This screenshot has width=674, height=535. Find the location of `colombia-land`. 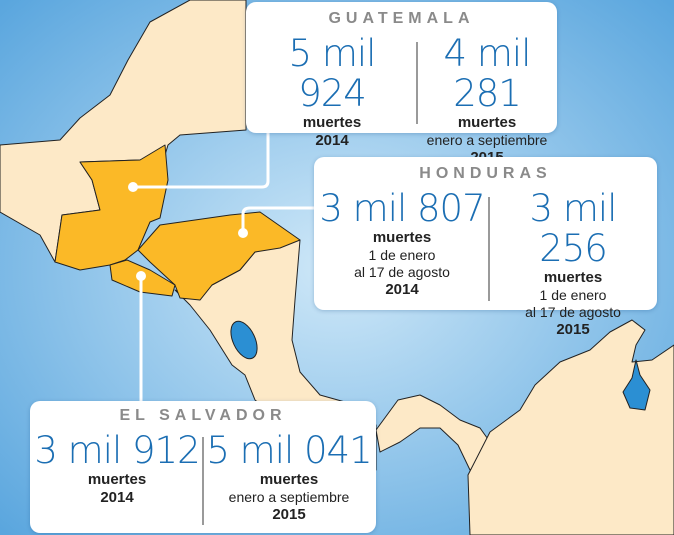

colombia-land is located at coordinates (570, 427).